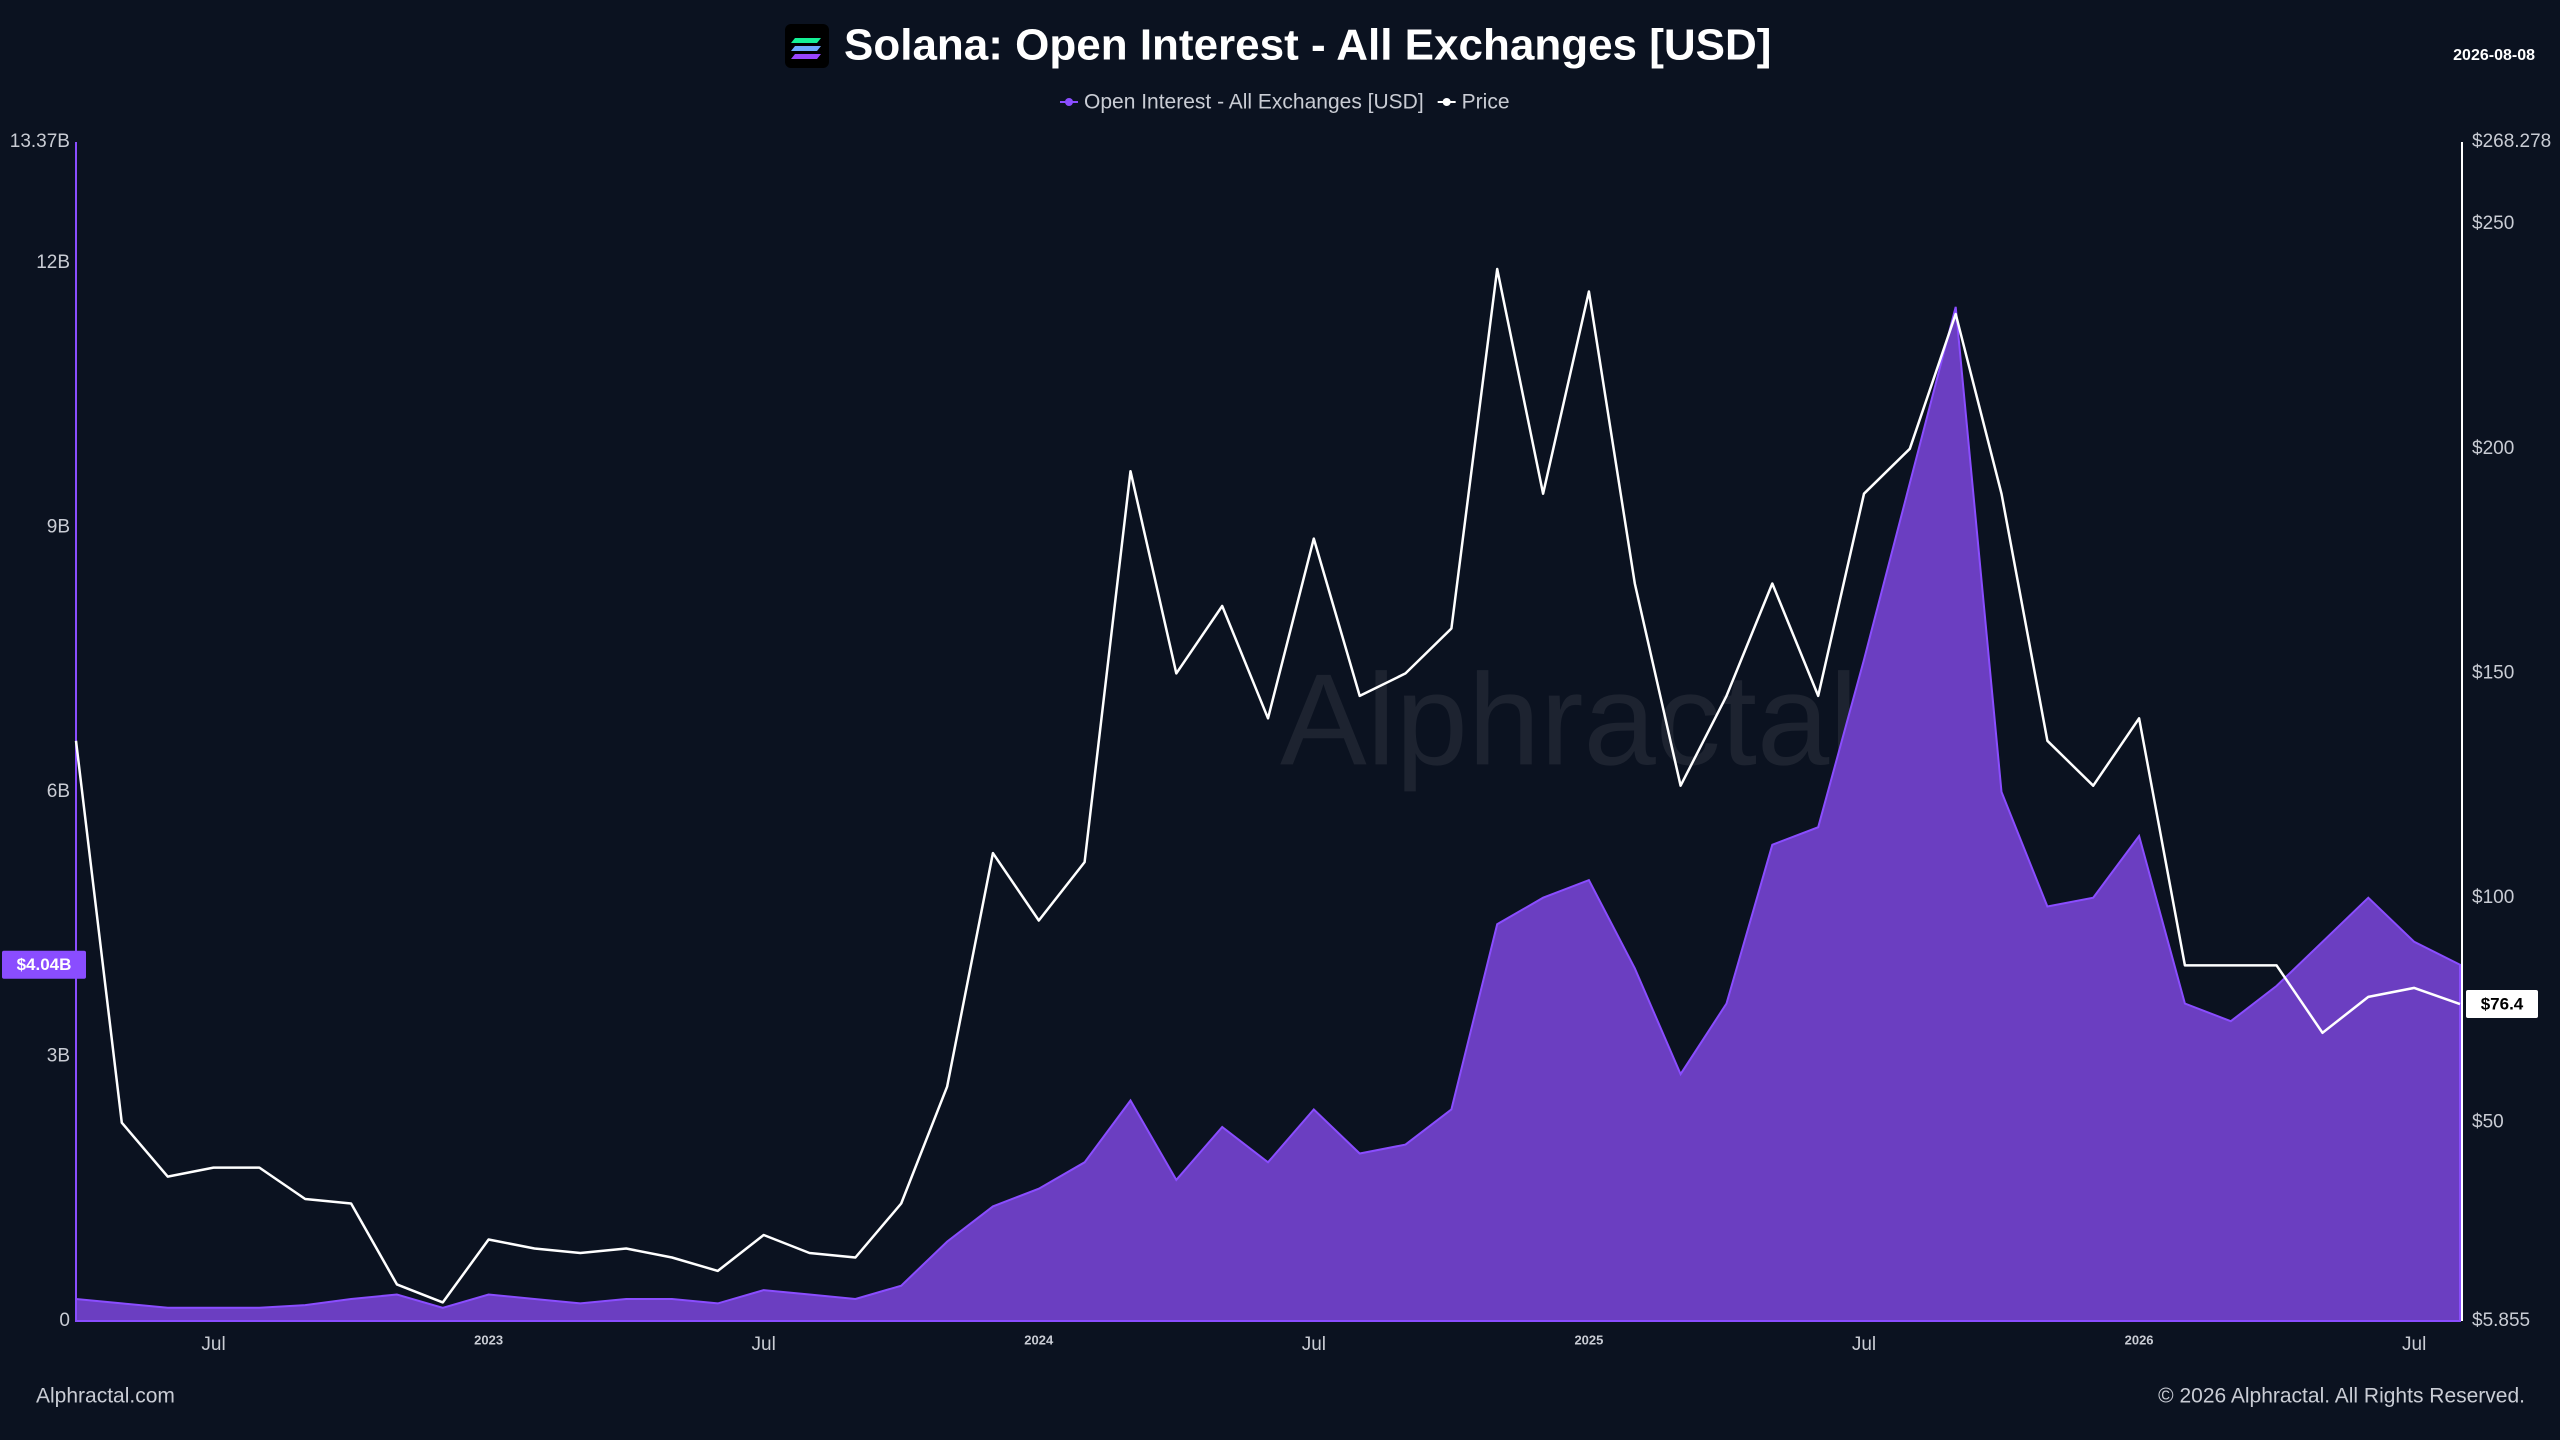  Describe the element at coordinates (2493, 223) in the screenshot. I see `y2-tick-label: $250` at that location.